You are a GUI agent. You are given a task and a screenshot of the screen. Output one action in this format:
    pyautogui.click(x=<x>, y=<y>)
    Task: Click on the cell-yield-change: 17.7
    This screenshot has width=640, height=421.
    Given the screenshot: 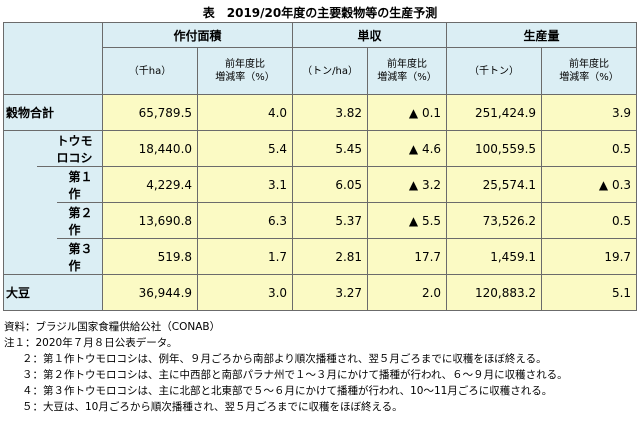 What is the action you would take?
    pyautogui.click(x=407, y=256)
    